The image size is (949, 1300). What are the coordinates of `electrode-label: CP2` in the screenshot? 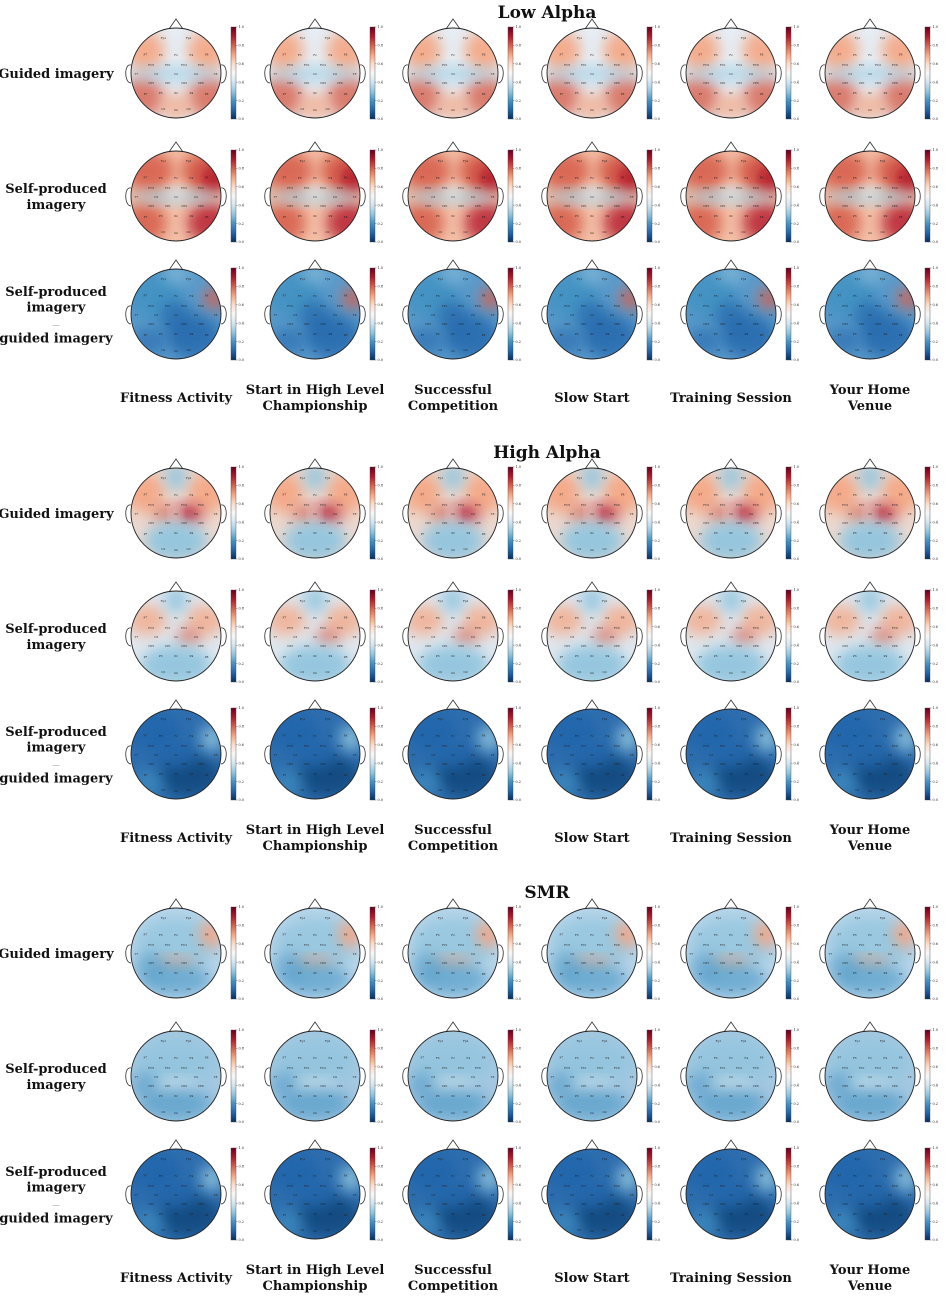 It's located at (184, 963).